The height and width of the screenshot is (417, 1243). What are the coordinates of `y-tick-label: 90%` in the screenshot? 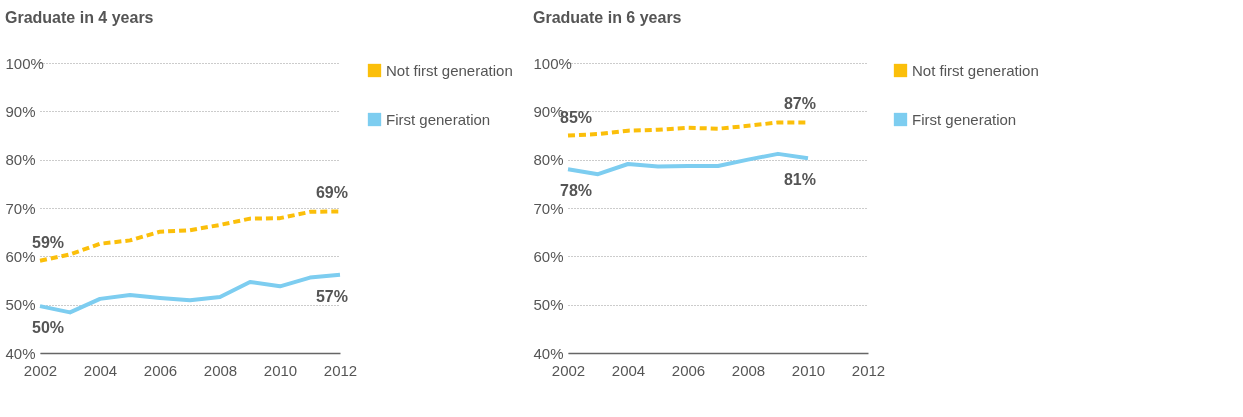 It's located at (20, 111).